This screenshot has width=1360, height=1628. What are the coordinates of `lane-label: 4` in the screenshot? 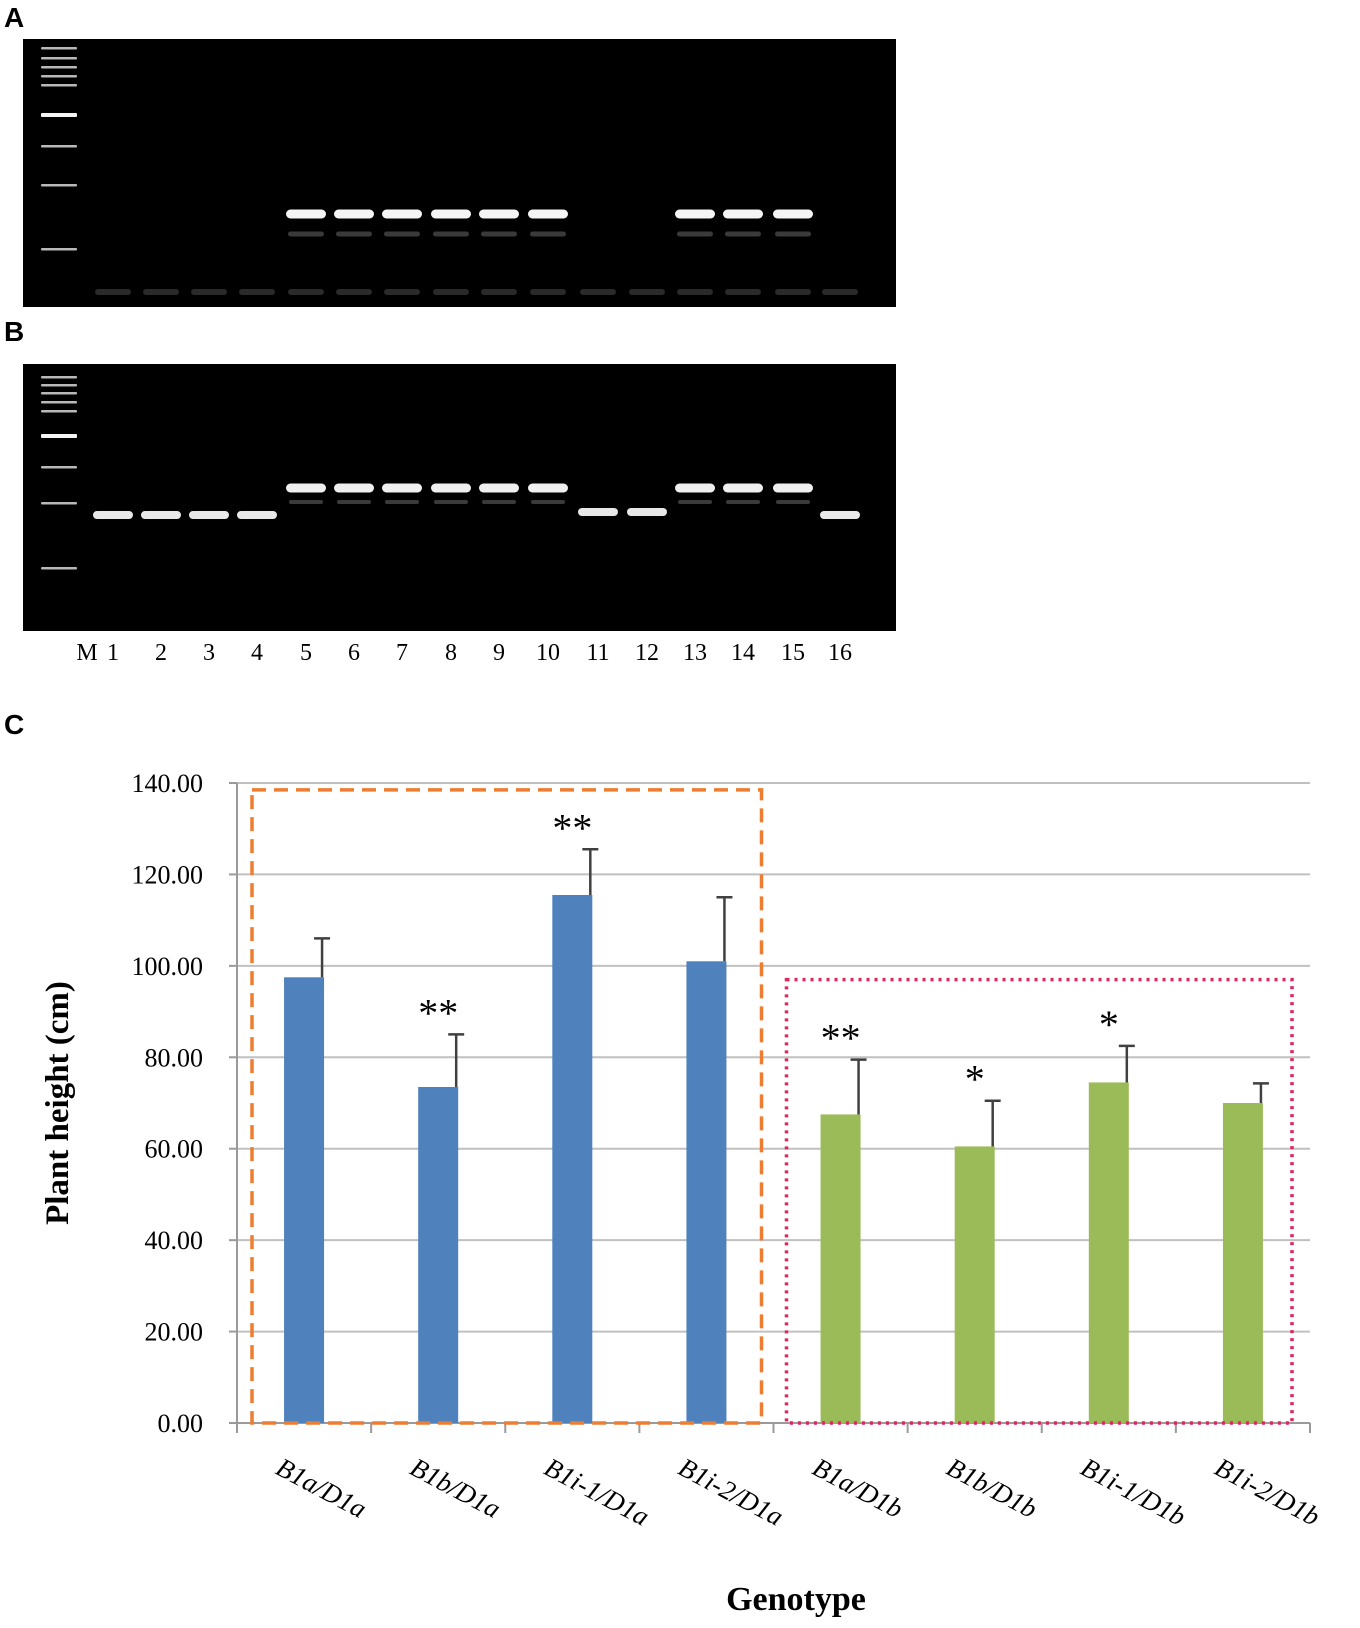 It's located at (257, 653).